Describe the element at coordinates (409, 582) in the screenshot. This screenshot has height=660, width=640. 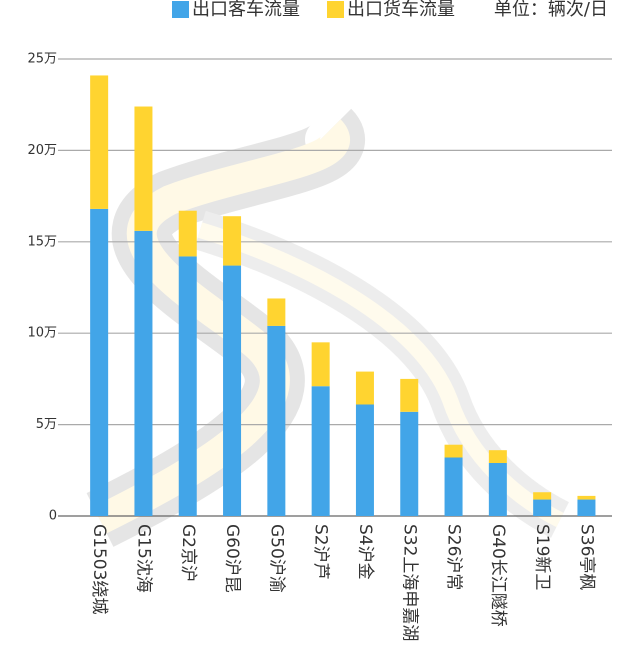
I see `x-tick-label: S32上海申嘉湖` at that location.